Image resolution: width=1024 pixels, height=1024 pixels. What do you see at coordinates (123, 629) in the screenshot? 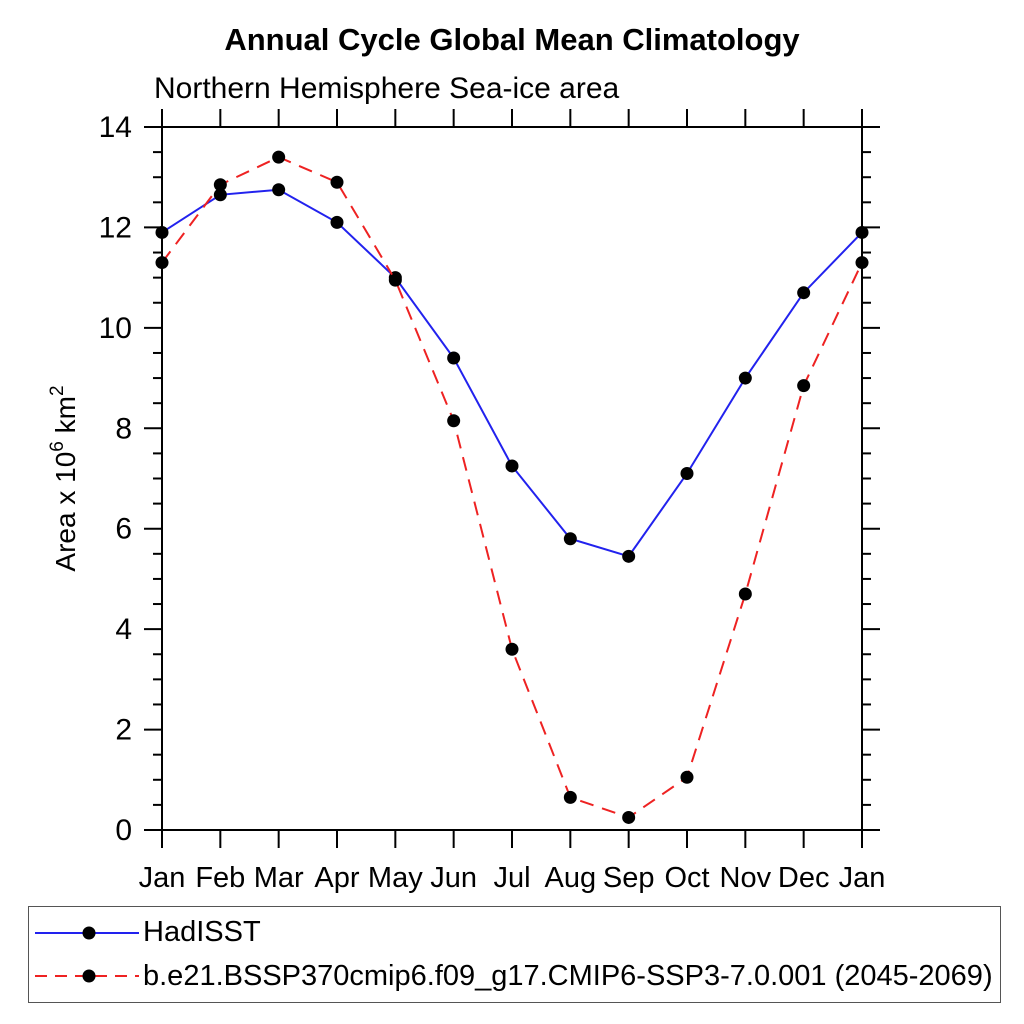
I see `y-tick-label: 4` at bounding box center [123, 629].